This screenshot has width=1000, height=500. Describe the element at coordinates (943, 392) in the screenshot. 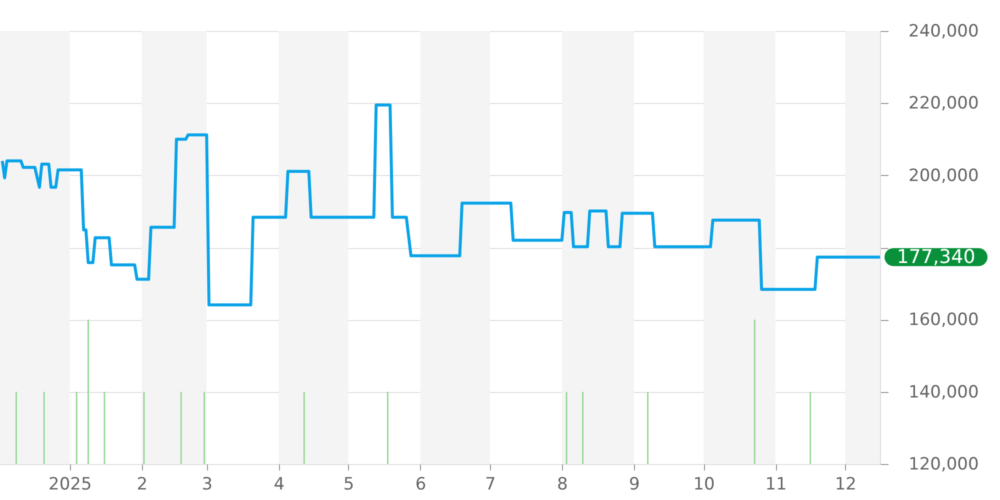

I see `y-tick-label: 140,000` at that location.